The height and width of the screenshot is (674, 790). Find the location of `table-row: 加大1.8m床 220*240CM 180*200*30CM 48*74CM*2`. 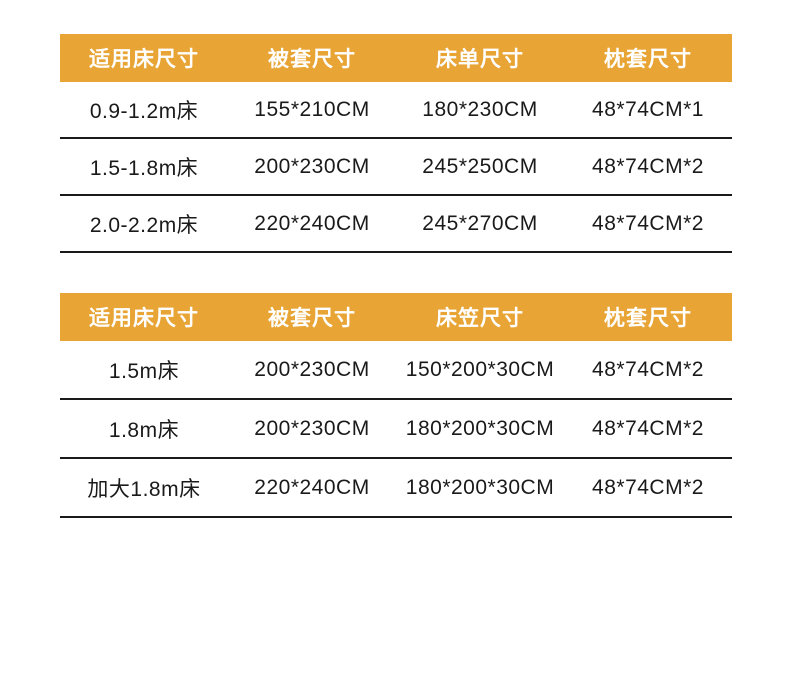

table-row: 加大1.8m床 220*240CM 180*200*30CM 48*74CM*2 is located at coordinates (396, 488).